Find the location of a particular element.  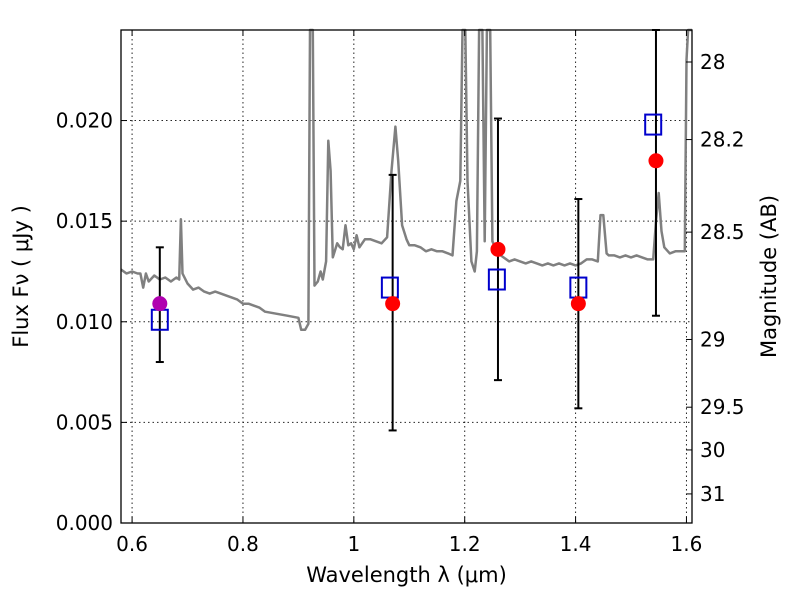

x-tick-label: 1.2 is located at coordinates (465, 544).